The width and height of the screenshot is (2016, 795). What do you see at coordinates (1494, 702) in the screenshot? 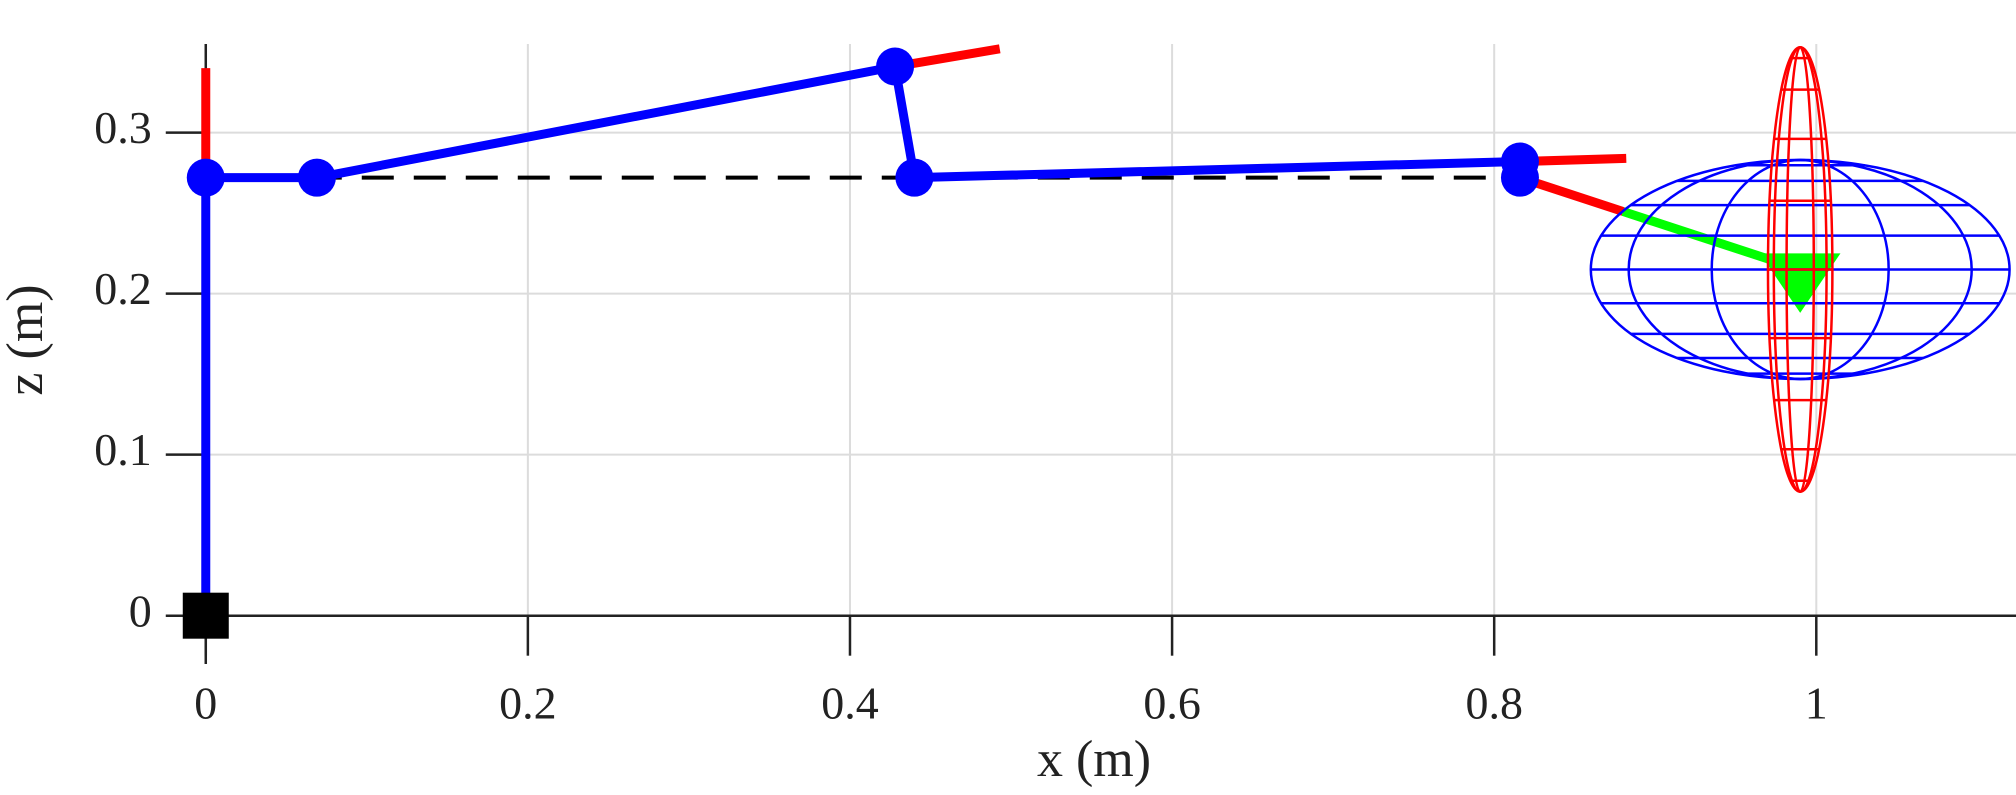
I see `x-tick-label: 0.8` at bounding box center [1494, 702].